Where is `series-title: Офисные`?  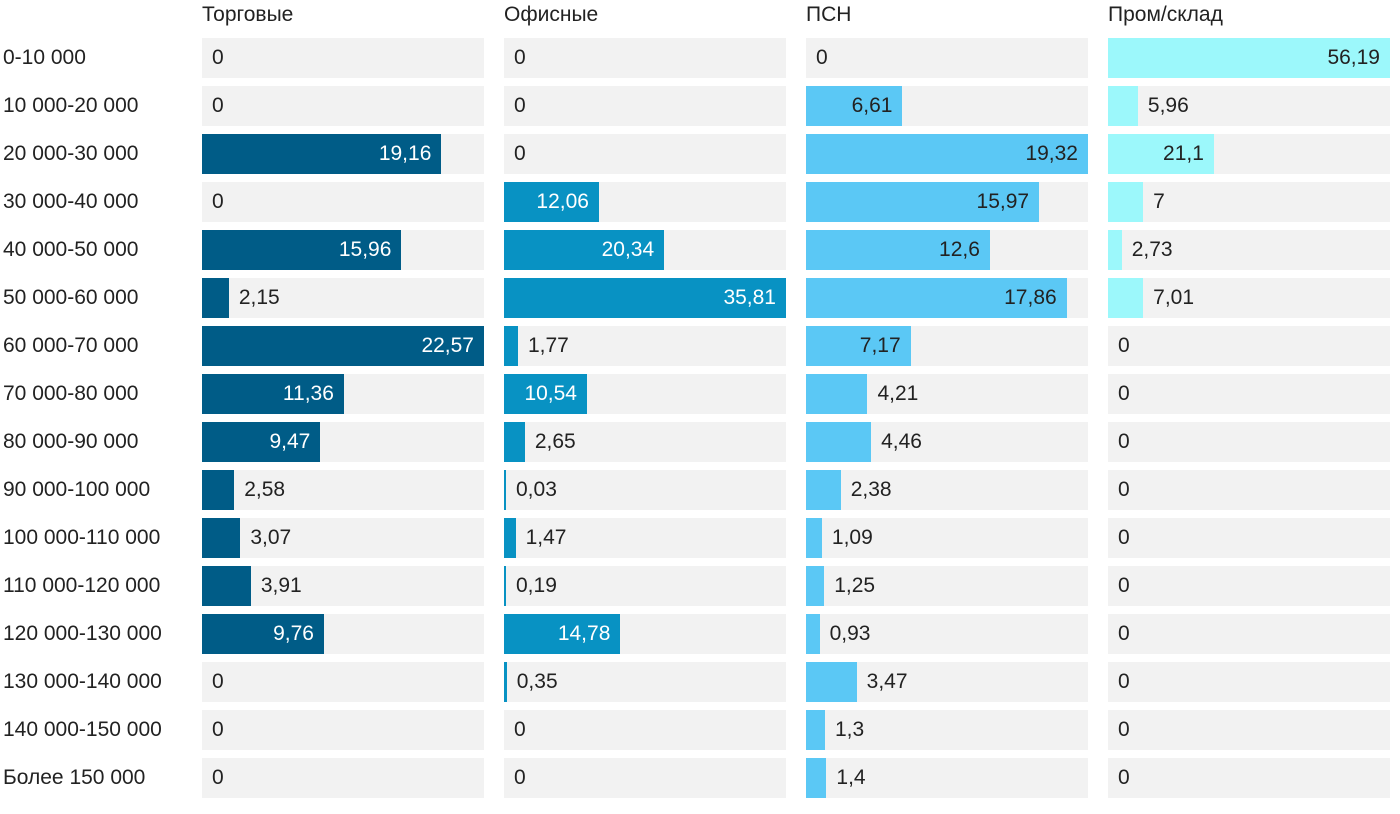
series-title: Офисные is located at coordinates (551, 14).